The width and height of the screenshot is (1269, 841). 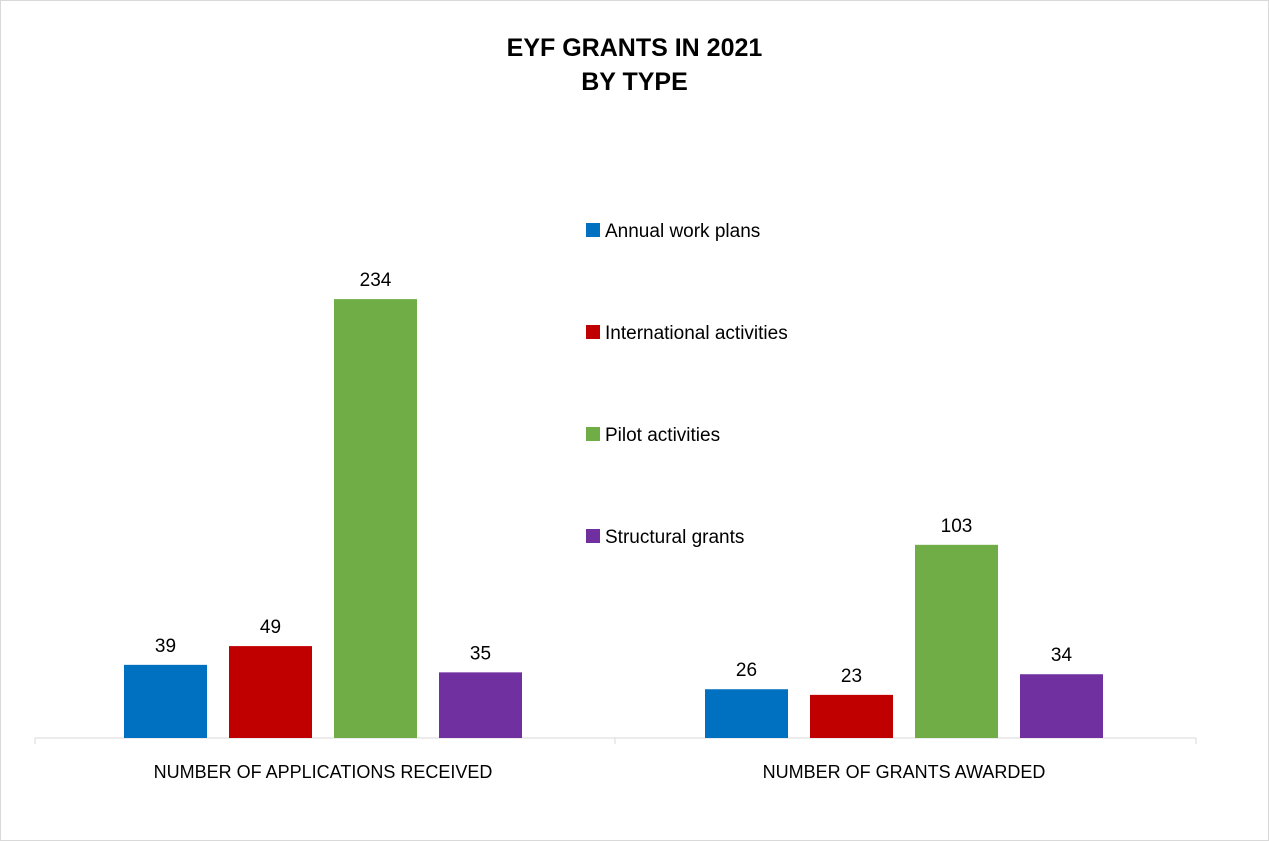 What do you see at coordinates (634, 82) in the screenshot?
I see `chart-subtitle: BY TYPE` at bounding box center [634, 82].